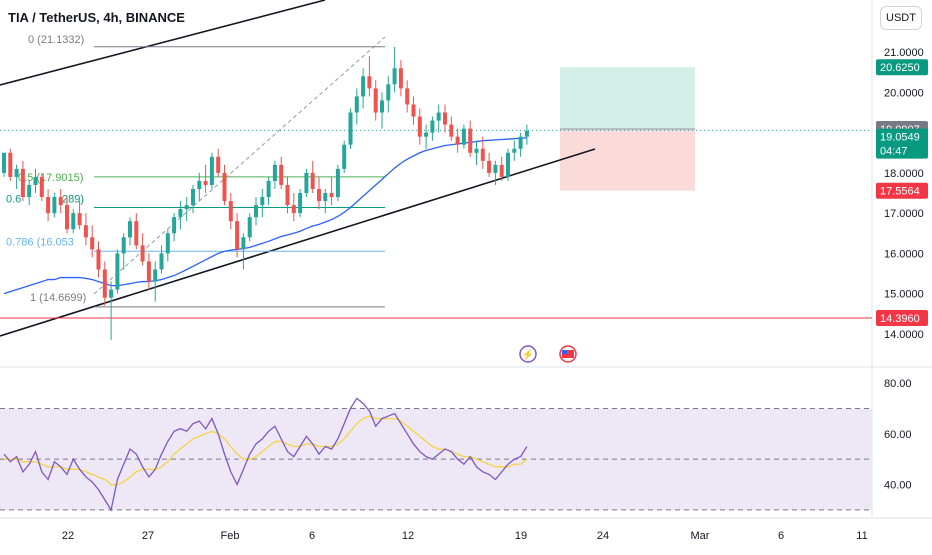 This screenshot has width=932, height=555. I want to click on position-profit-zone, so click(627, 98).